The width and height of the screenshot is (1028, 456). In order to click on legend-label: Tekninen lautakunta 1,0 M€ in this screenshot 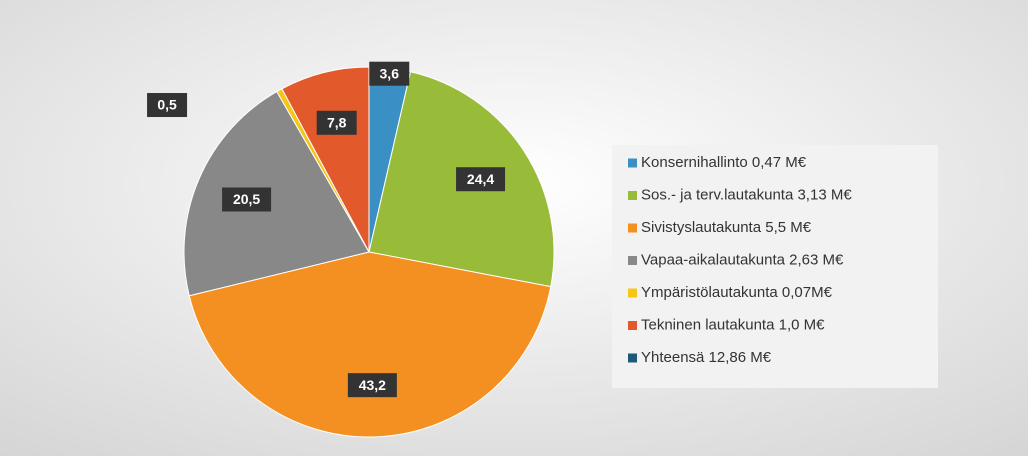, I will do `click(733, 324)`.